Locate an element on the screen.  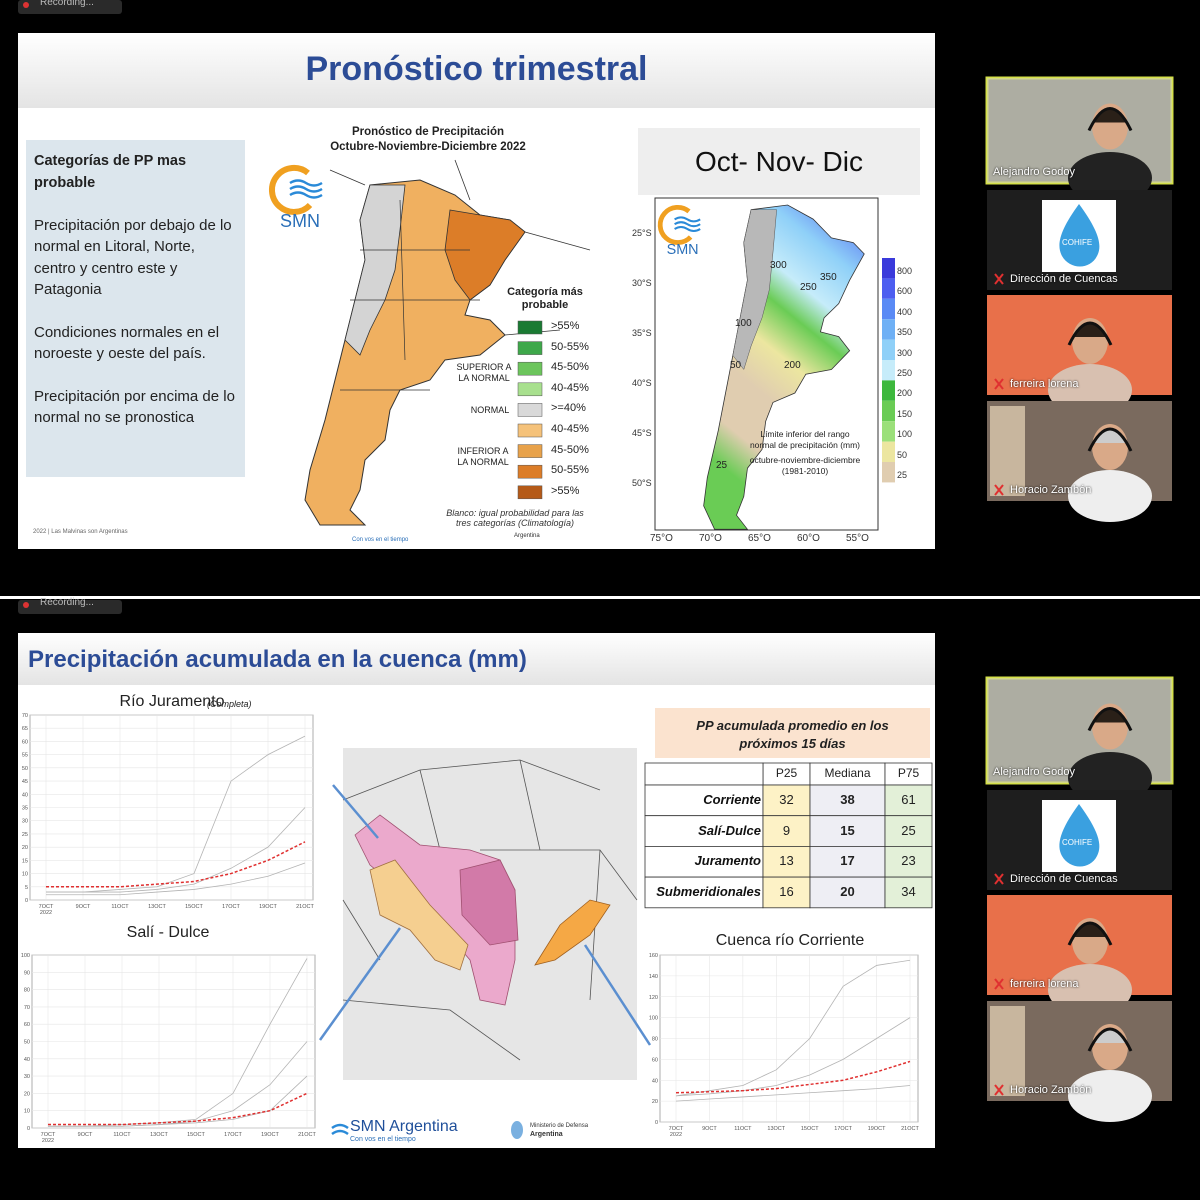
y-tick-label: 140 is located at coordinates (653, 977).